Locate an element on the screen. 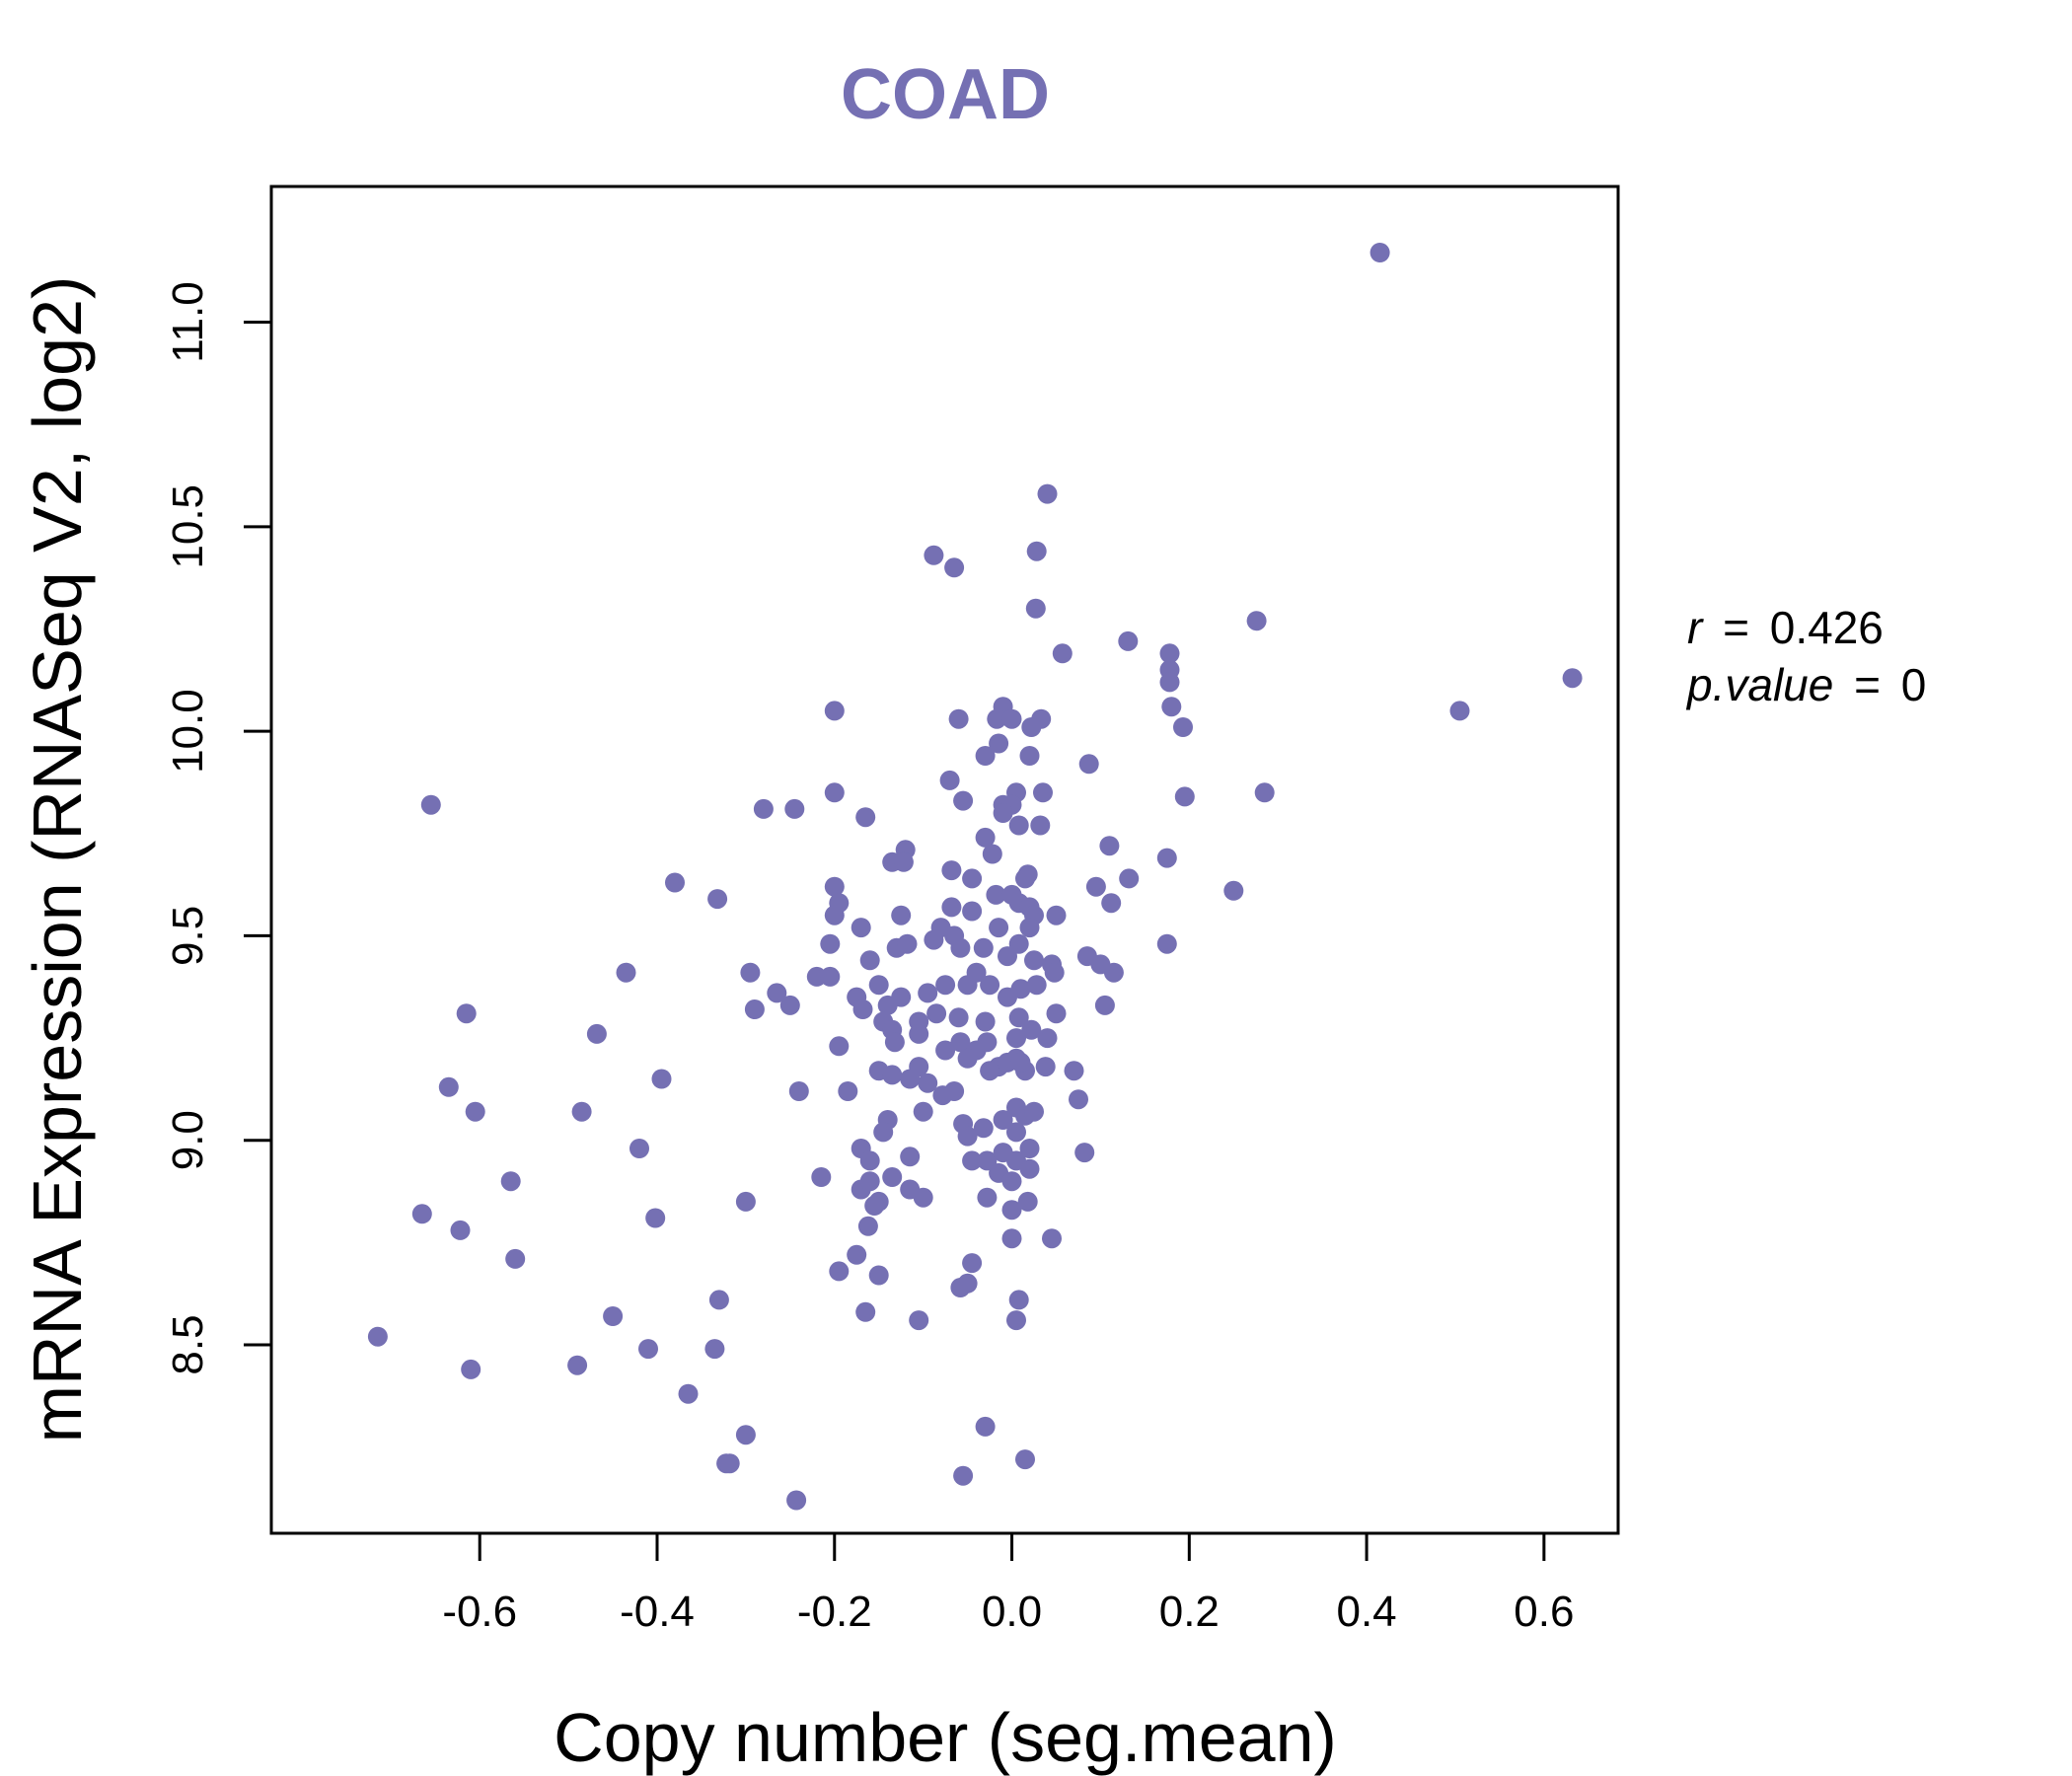 The width and height of the screenshot is (2072, 1776). r-label: r is located at coordinates (1696, 628).